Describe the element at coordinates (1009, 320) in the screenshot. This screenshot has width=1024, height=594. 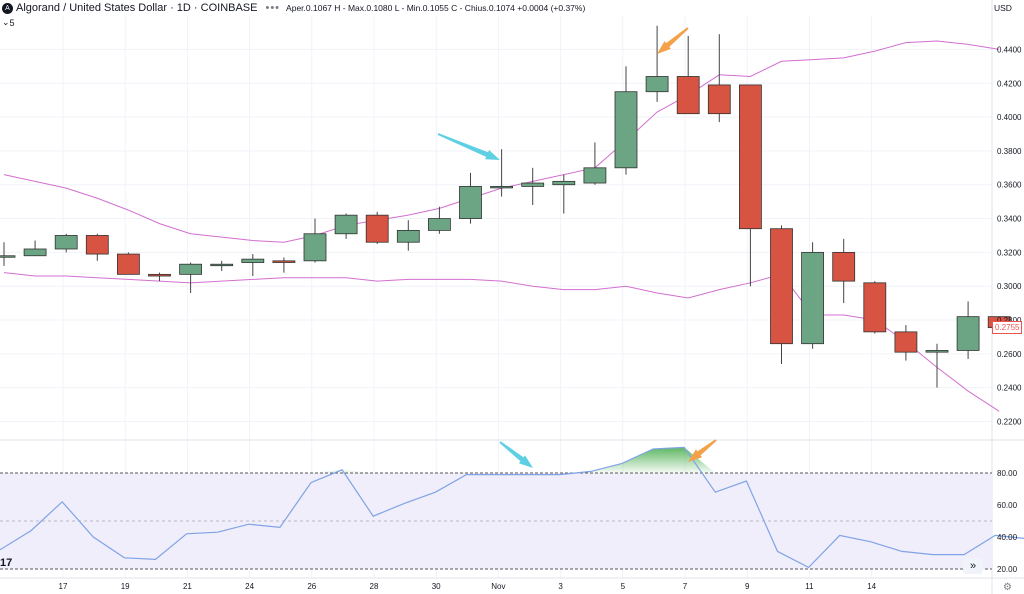
I see `price-tick-label: 0.2800` at that location.